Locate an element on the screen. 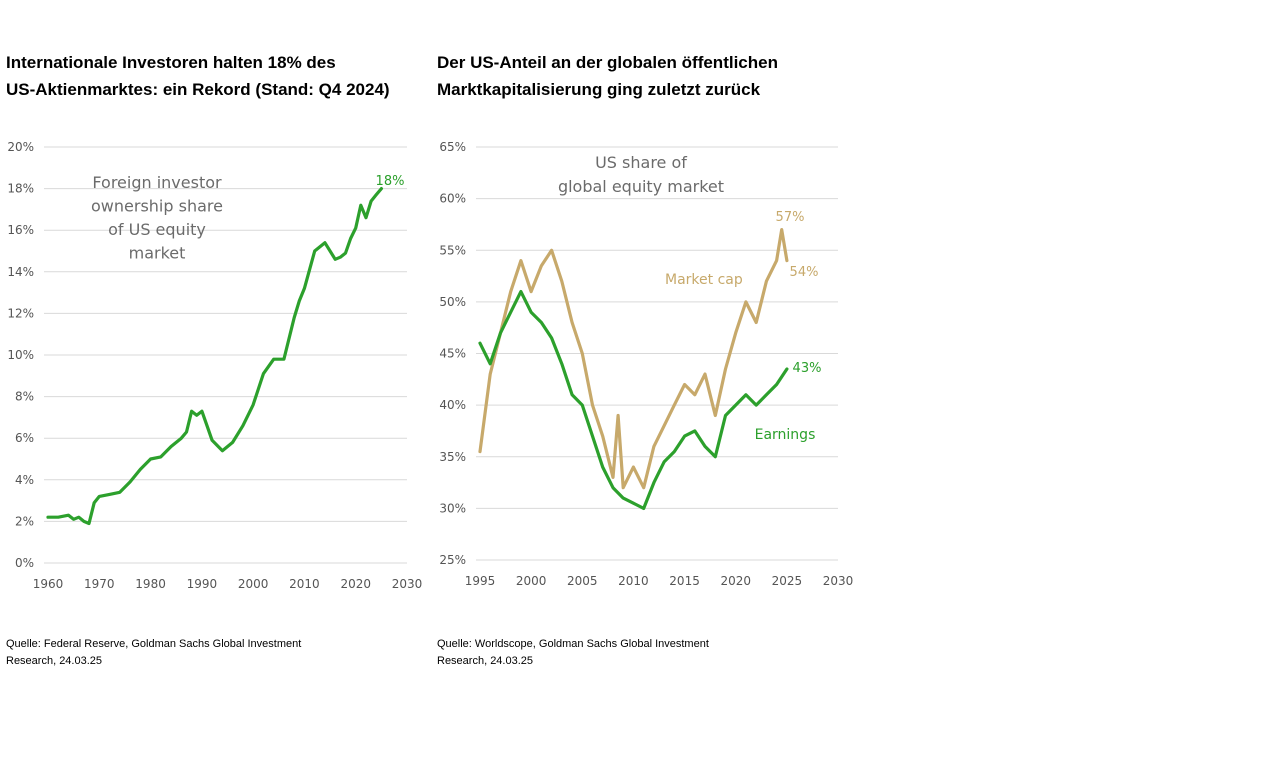  chart-1-y-tick-label: 0% is located at coordinates (24, 563).